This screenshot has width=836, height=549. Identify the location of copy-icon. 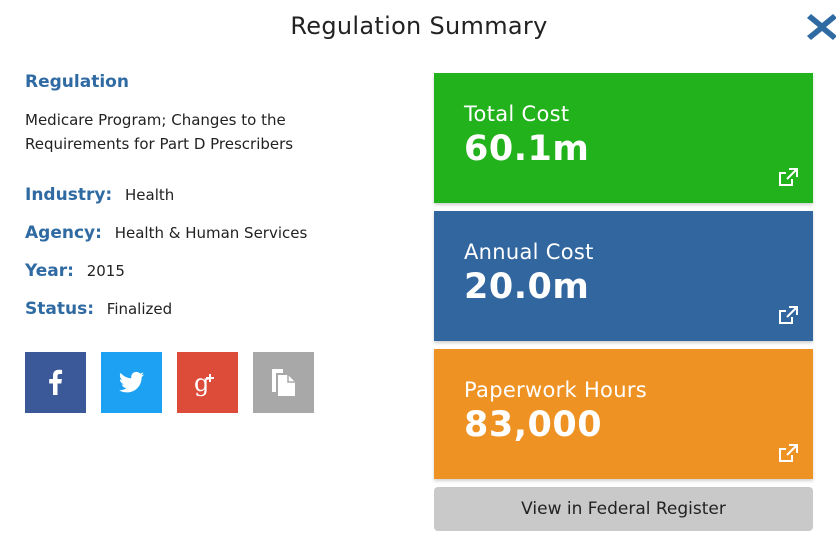
(283, 382).